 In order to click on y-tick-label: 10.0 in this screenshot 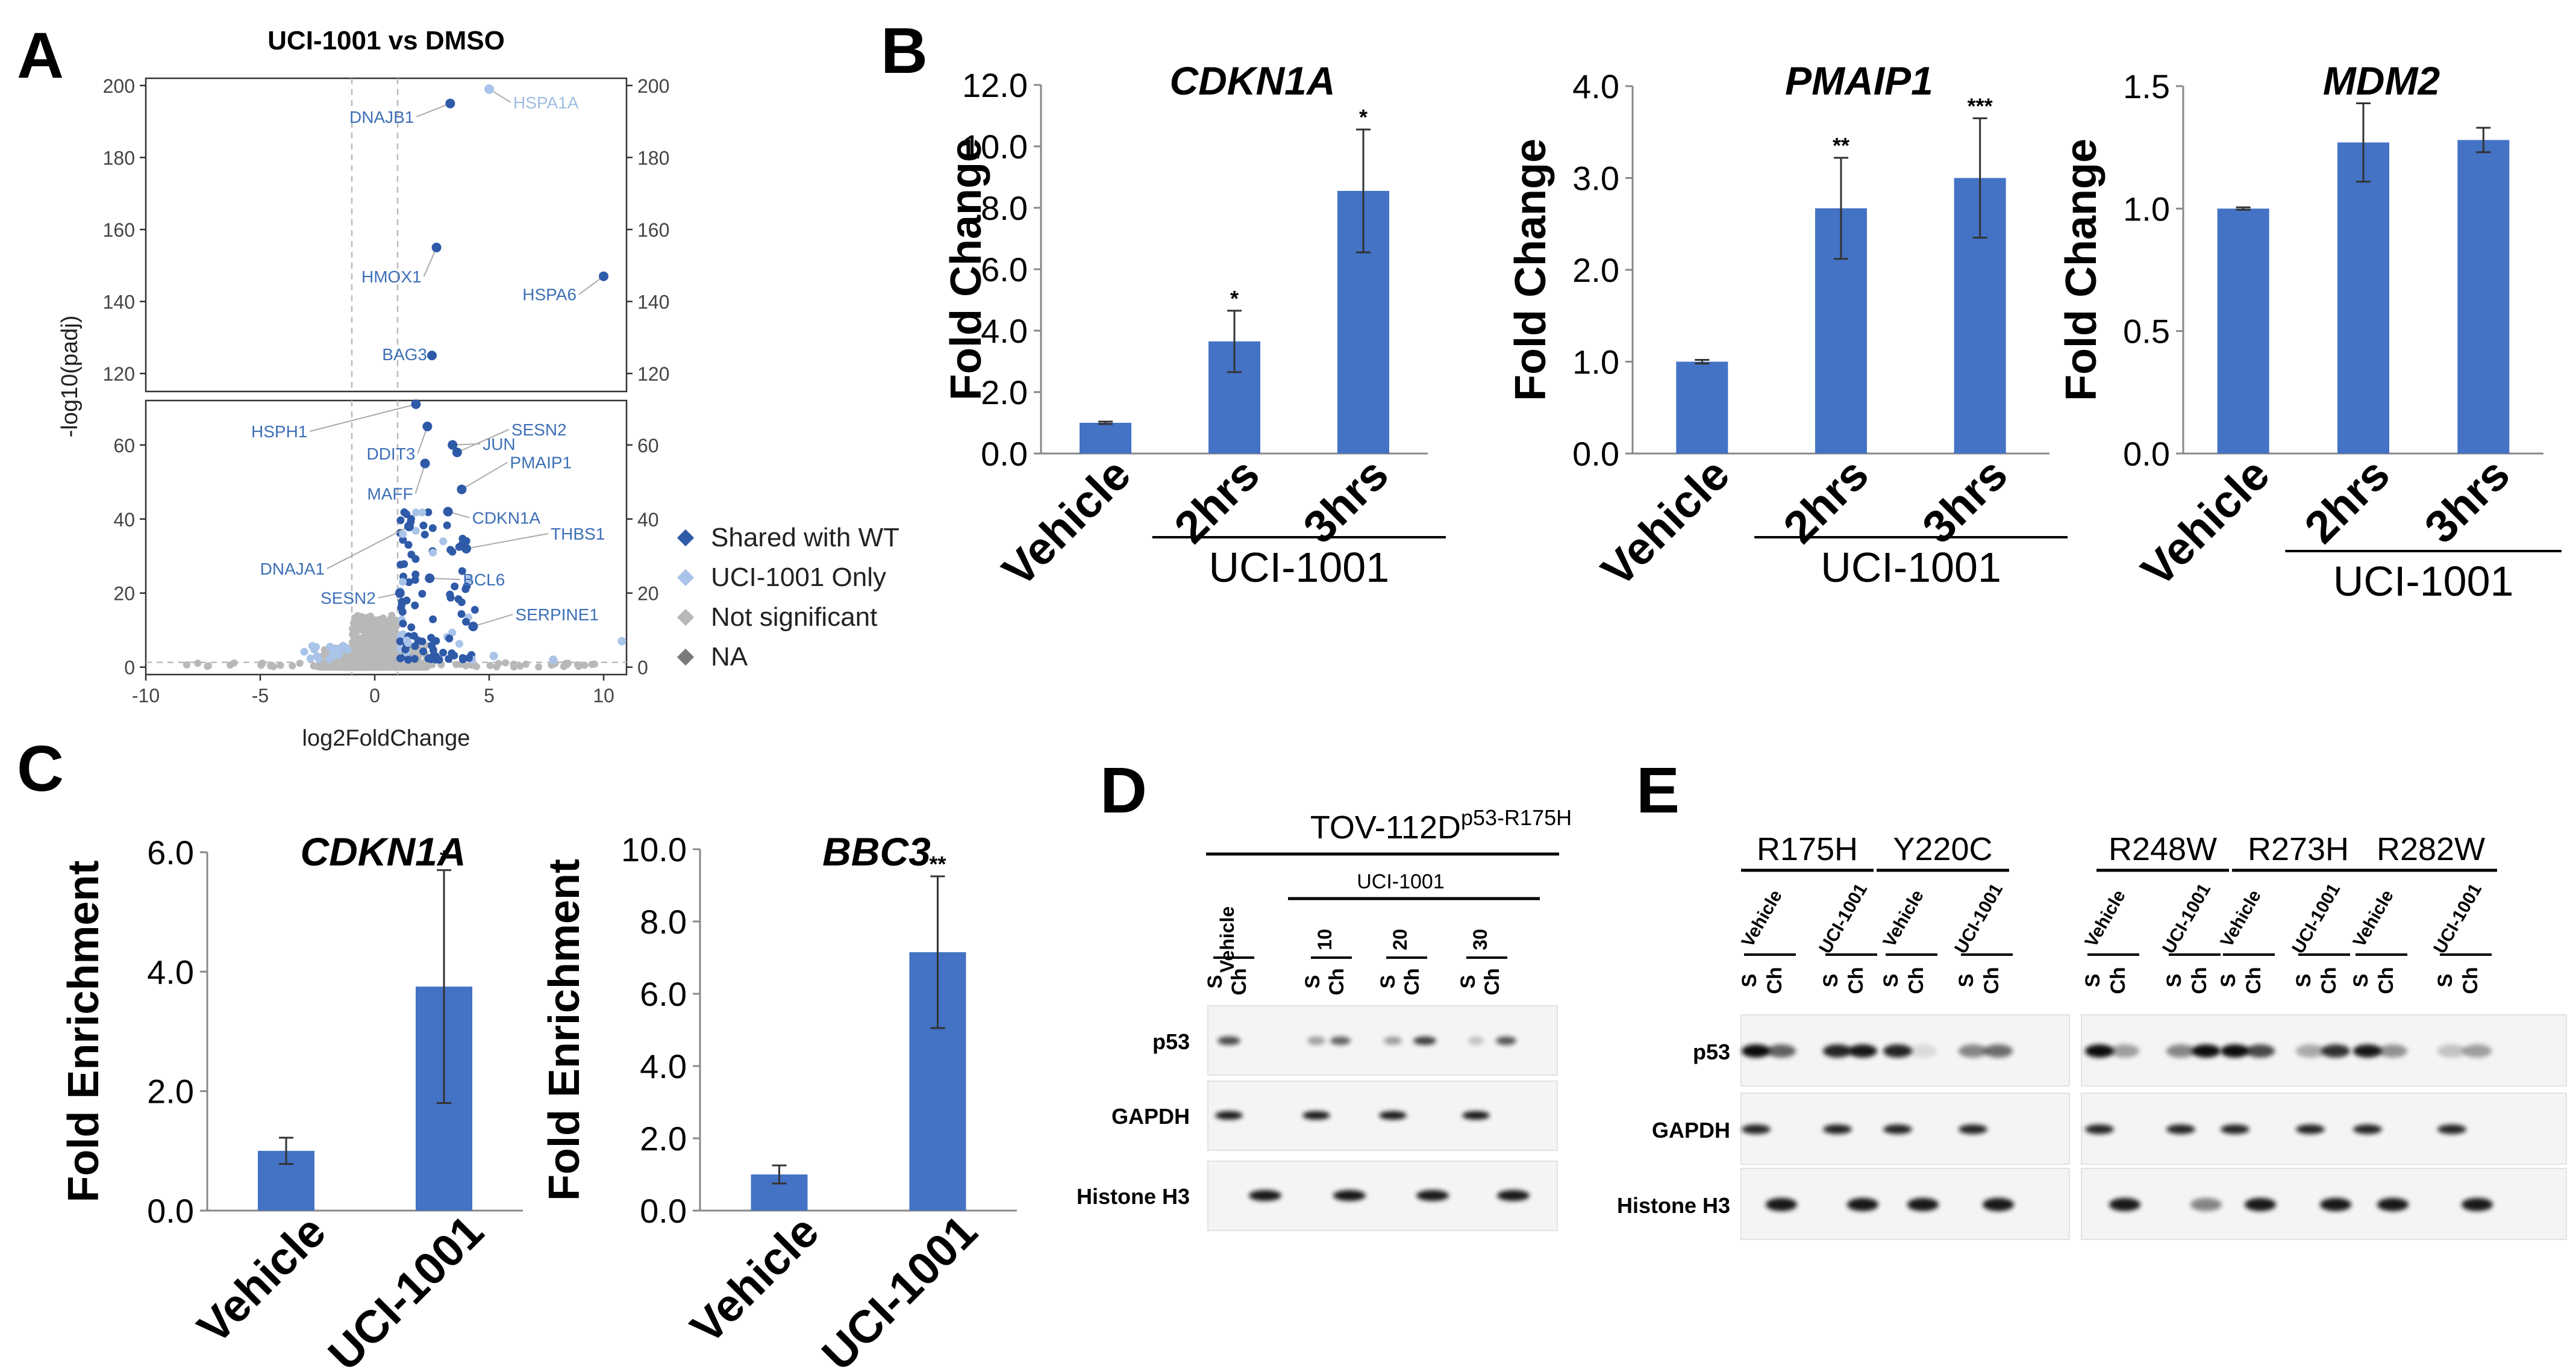, I will do `click(654, 849)`.